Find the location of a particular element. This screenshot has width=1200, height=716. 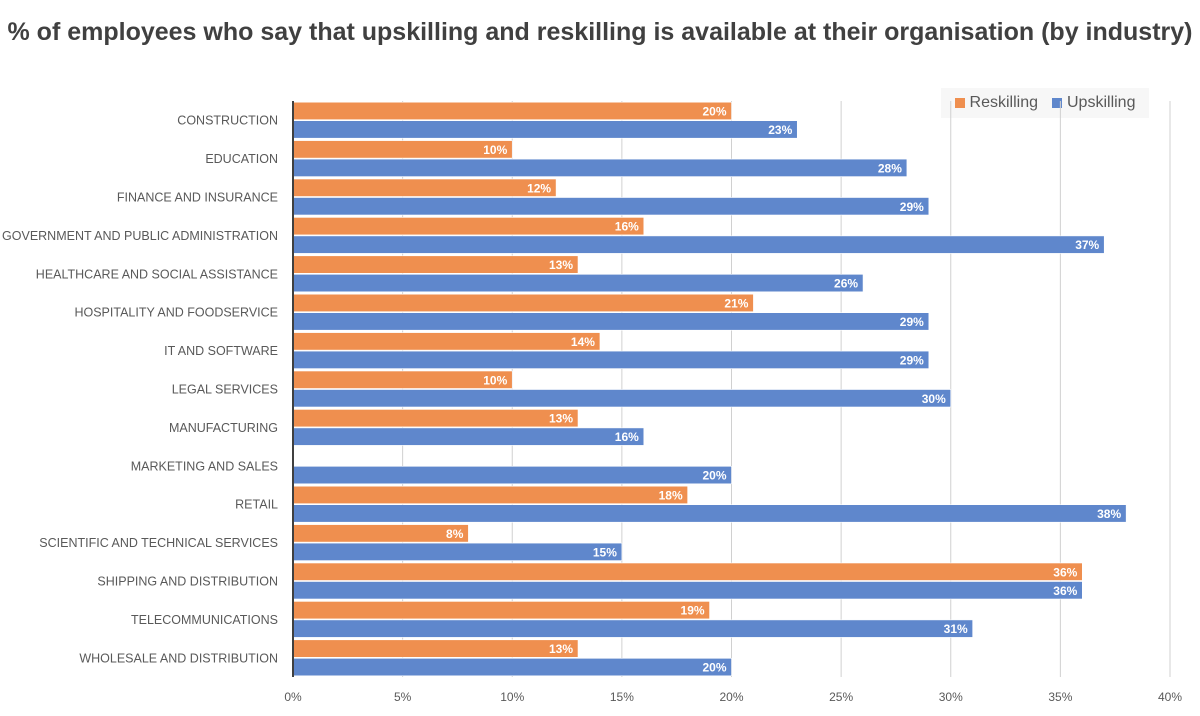

legend-label-upskilling: Upskilling is located at coordinates (1101, 102).